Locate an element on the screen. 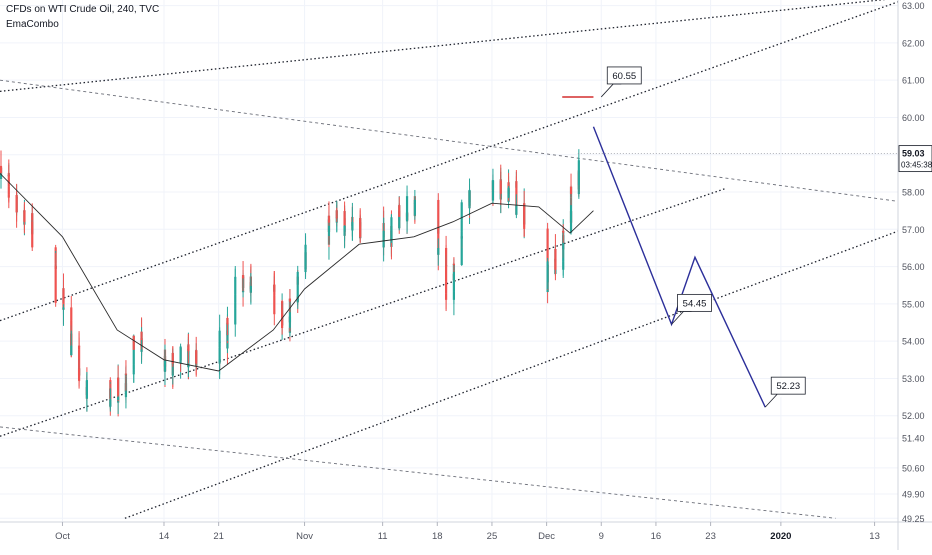  symbol-title: CFDs on WTI Crude Oil, 240, TVC is located at coordinates (83, 9).